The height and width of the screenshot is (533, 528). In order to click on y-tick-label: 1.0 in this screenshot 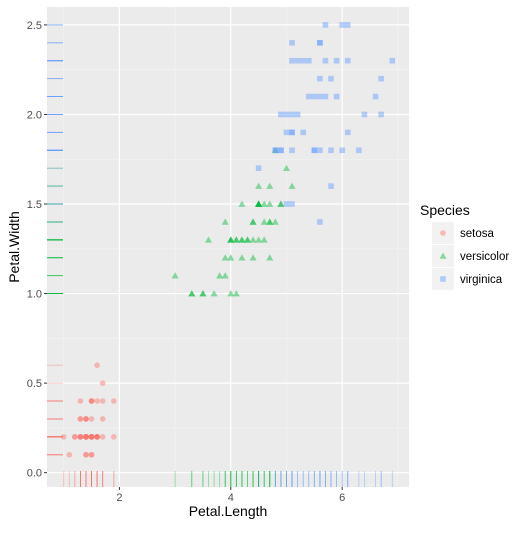, I will do `click(34, 295)`.